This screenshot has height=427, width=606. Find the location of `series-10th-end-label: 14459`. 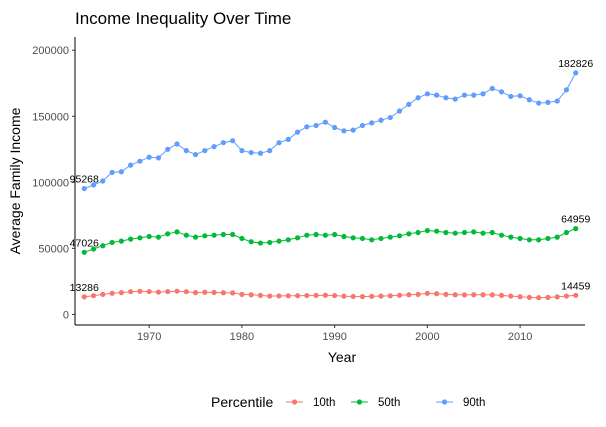

series-10th-end-label: 14459 is located at coordinates (575, 286).